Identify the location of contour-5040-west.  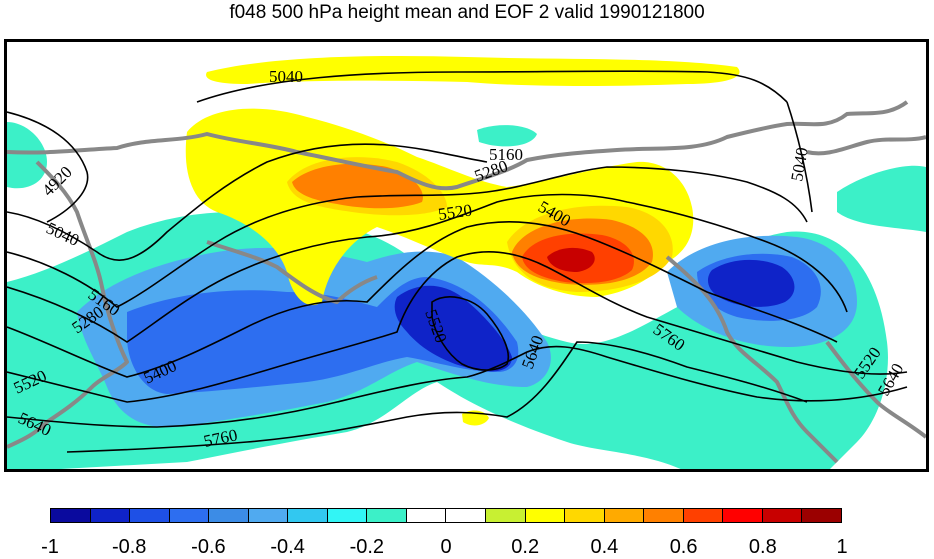
(247, 202).